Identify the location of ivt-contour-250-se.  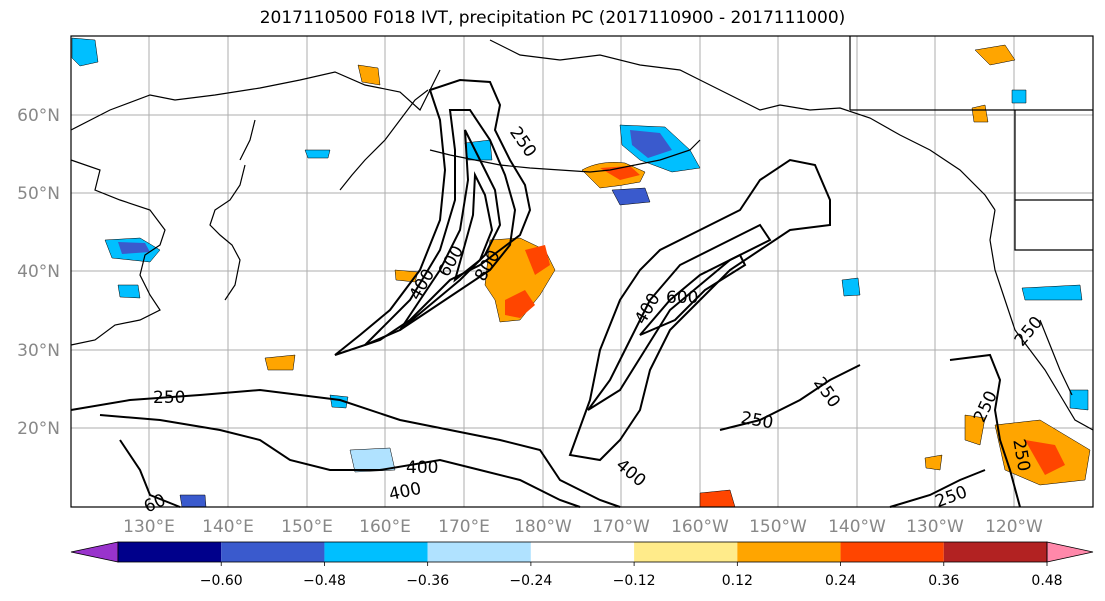
(985, 430).